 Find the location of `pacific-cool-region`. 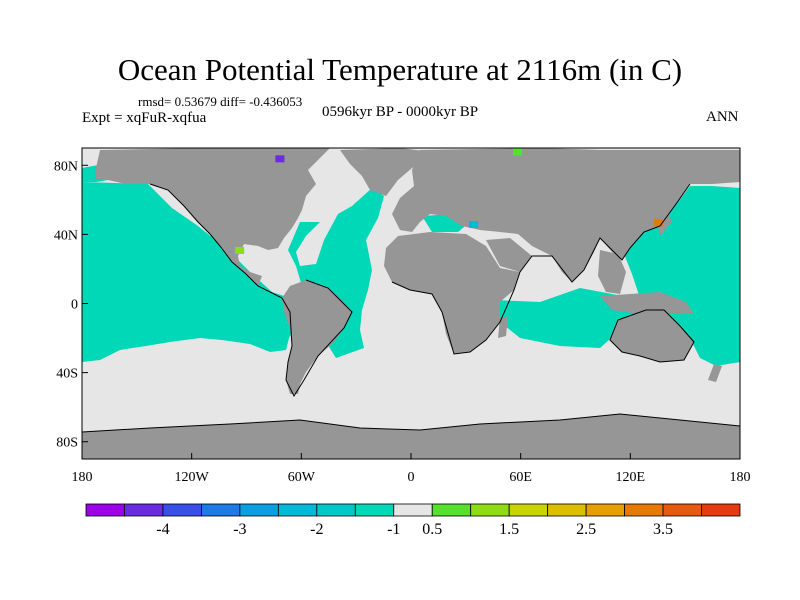

pacific-cool-region is located at coordinates (191, 272).